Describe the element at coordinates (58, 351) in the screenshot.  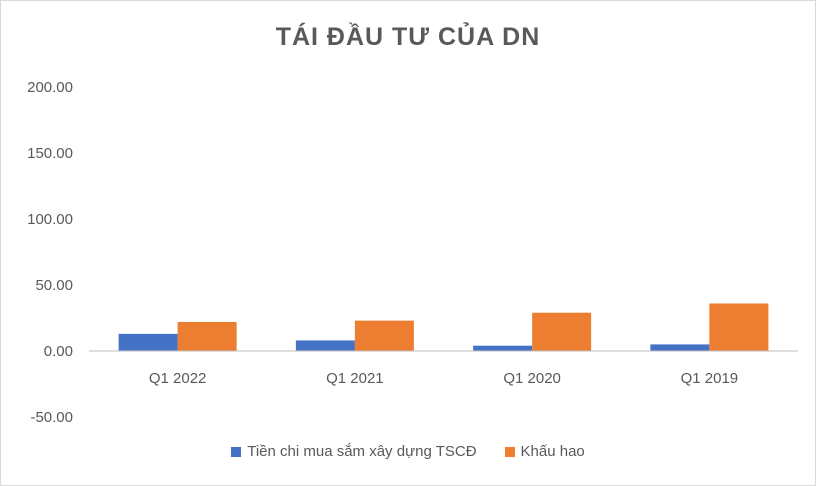
I see `y-tick-label: 0.00` at that location.